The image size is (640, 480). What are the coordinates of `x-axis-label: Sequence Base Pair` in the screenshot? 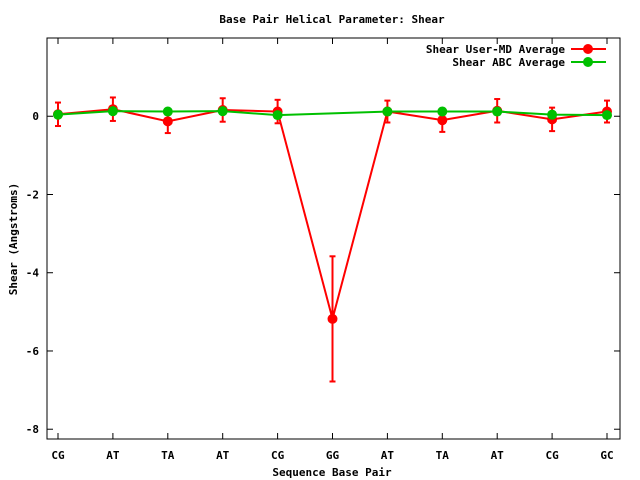 It's located at (332, 472).